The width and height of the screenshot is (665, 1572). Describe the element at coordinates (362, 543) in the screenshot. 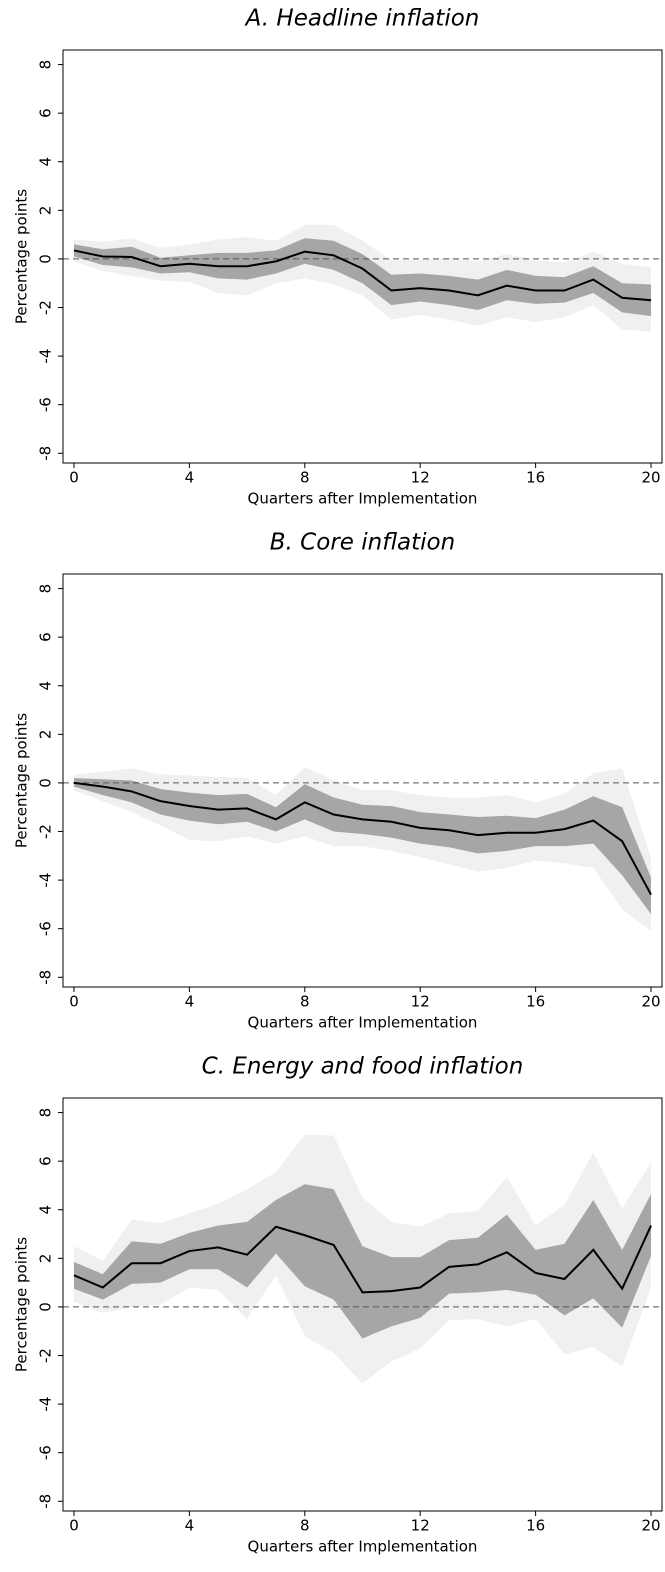

I see `panel-title: B. Core inflation` at that location.